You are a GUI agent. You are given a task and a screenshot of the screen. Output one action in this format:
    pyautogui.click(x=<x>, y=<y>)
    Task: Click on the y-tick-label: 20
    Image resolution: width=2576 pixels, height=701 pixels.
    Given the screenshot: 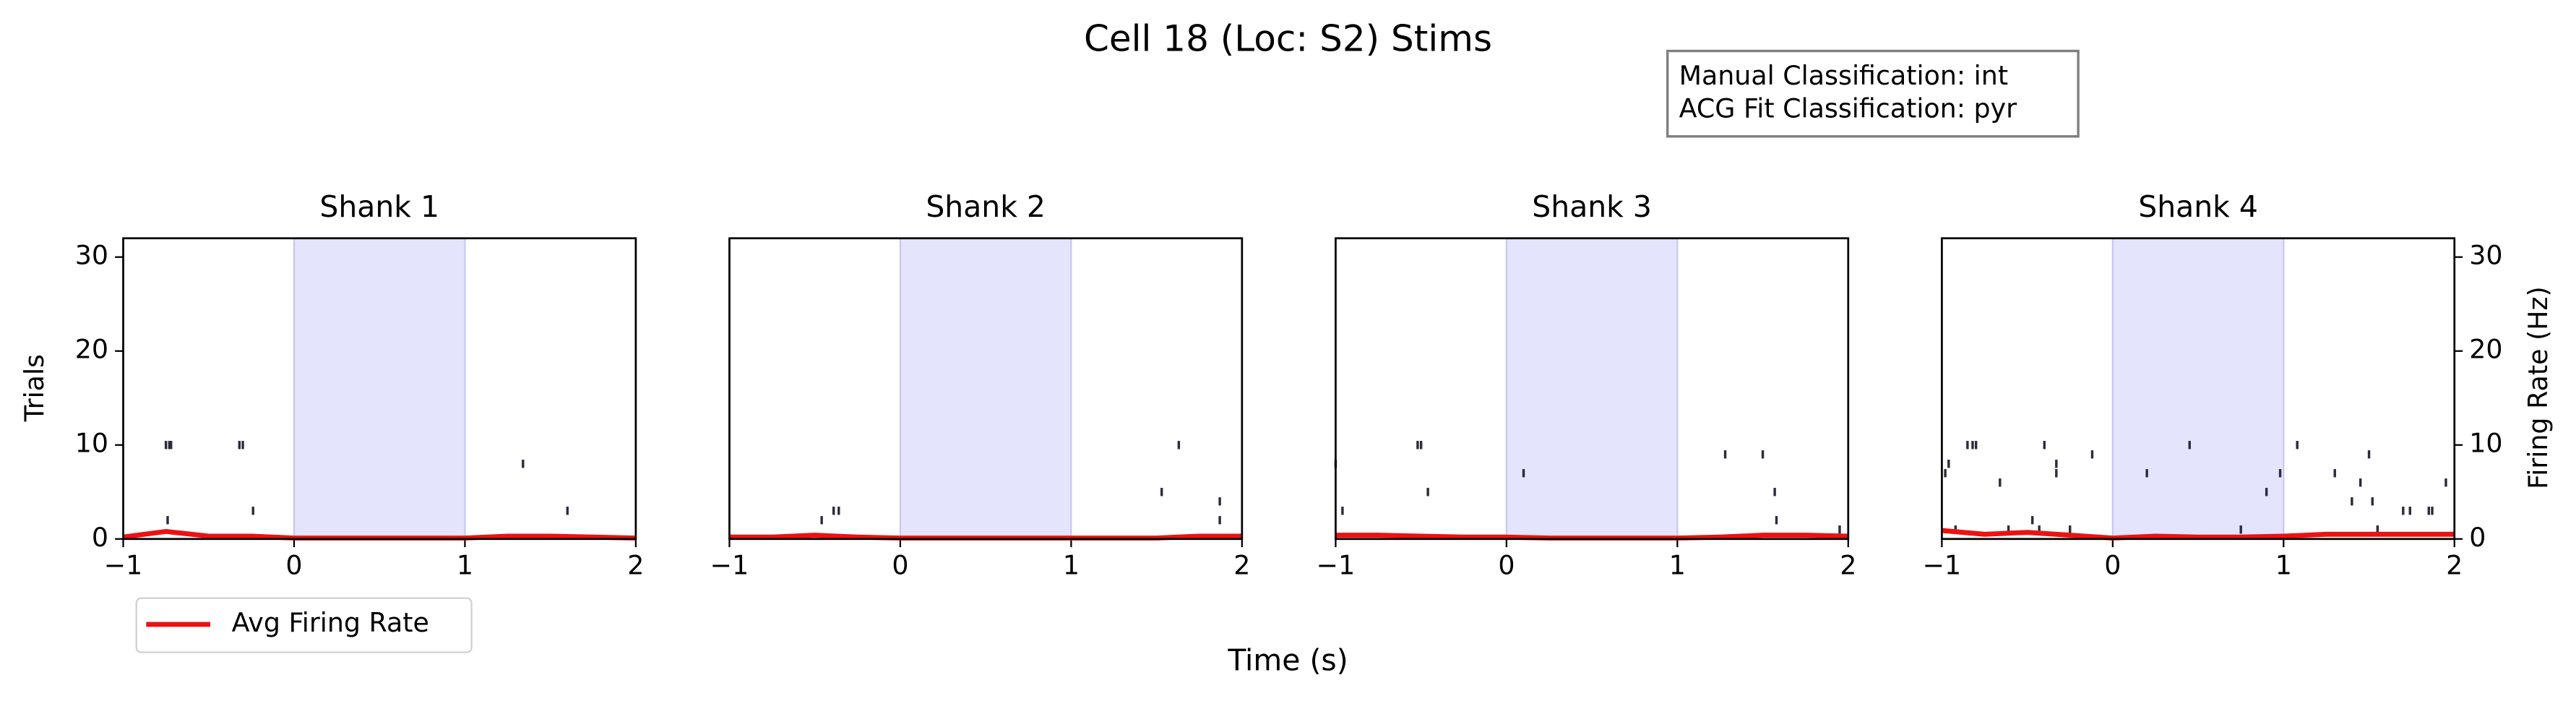 What is the action you would take?
    pyautogui.click(x=91, y=349)
    